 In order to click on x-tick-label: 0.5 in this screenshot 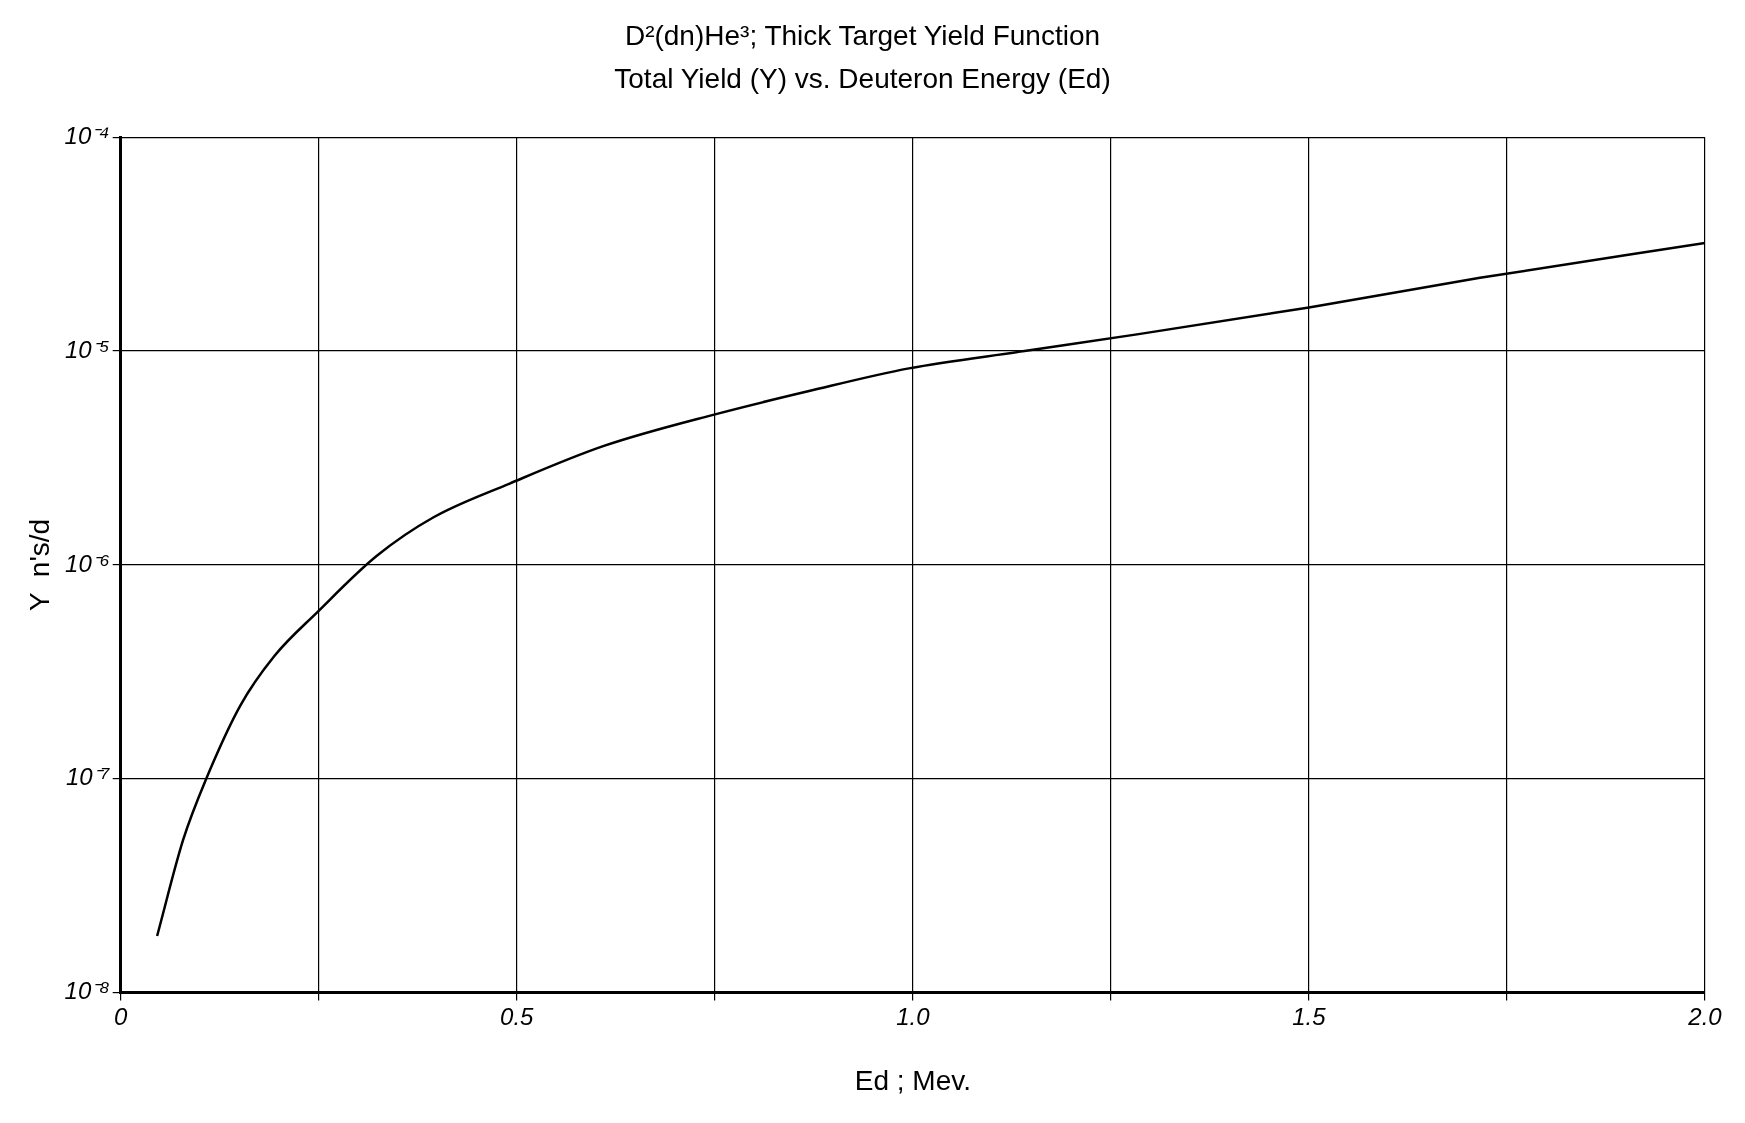, I will do `click(517, 1016)`.